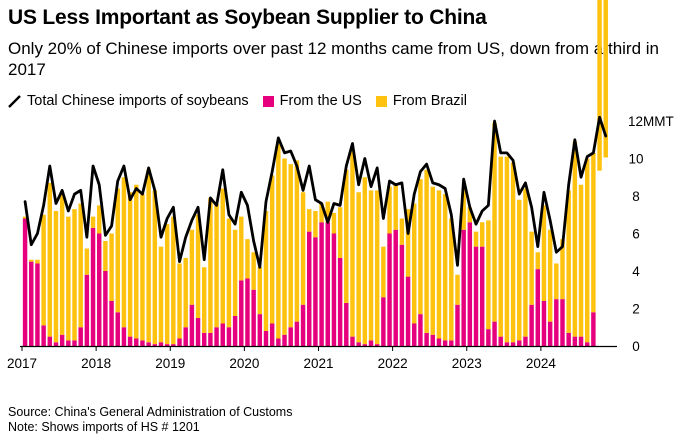 This screenshot has height=442, width=690. I want to click on y-tick-label: 10, so click(635, 159).